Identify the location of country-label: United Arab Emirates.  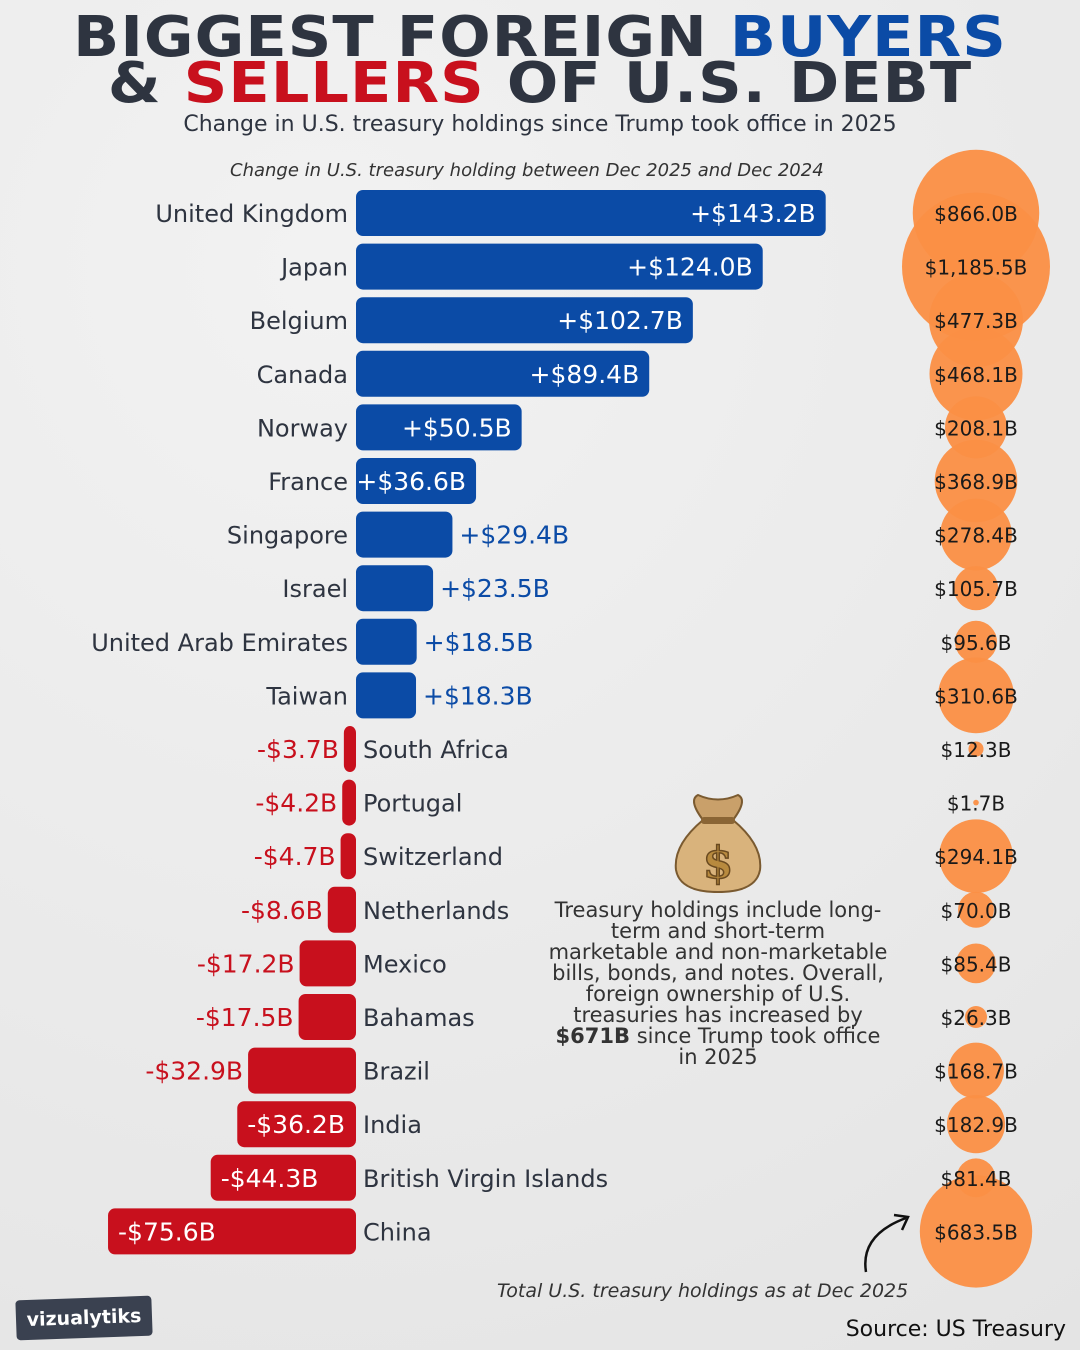
(219, 643).